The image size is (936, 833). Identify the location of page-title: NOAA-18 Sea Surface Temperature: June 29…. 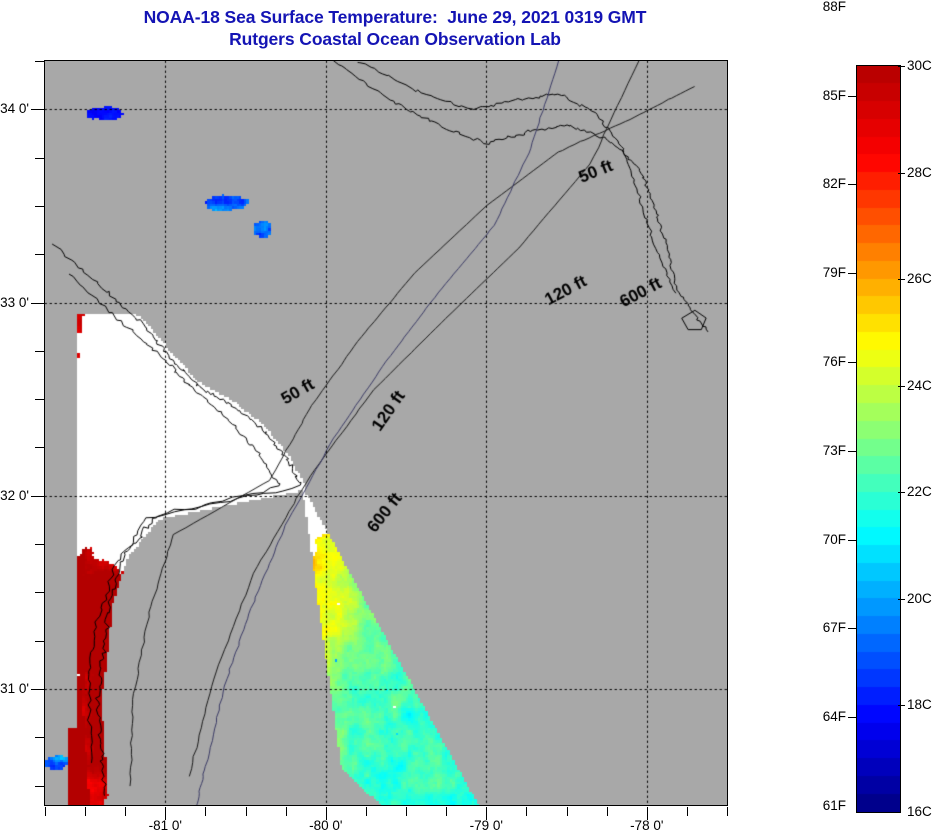
(395, 17).